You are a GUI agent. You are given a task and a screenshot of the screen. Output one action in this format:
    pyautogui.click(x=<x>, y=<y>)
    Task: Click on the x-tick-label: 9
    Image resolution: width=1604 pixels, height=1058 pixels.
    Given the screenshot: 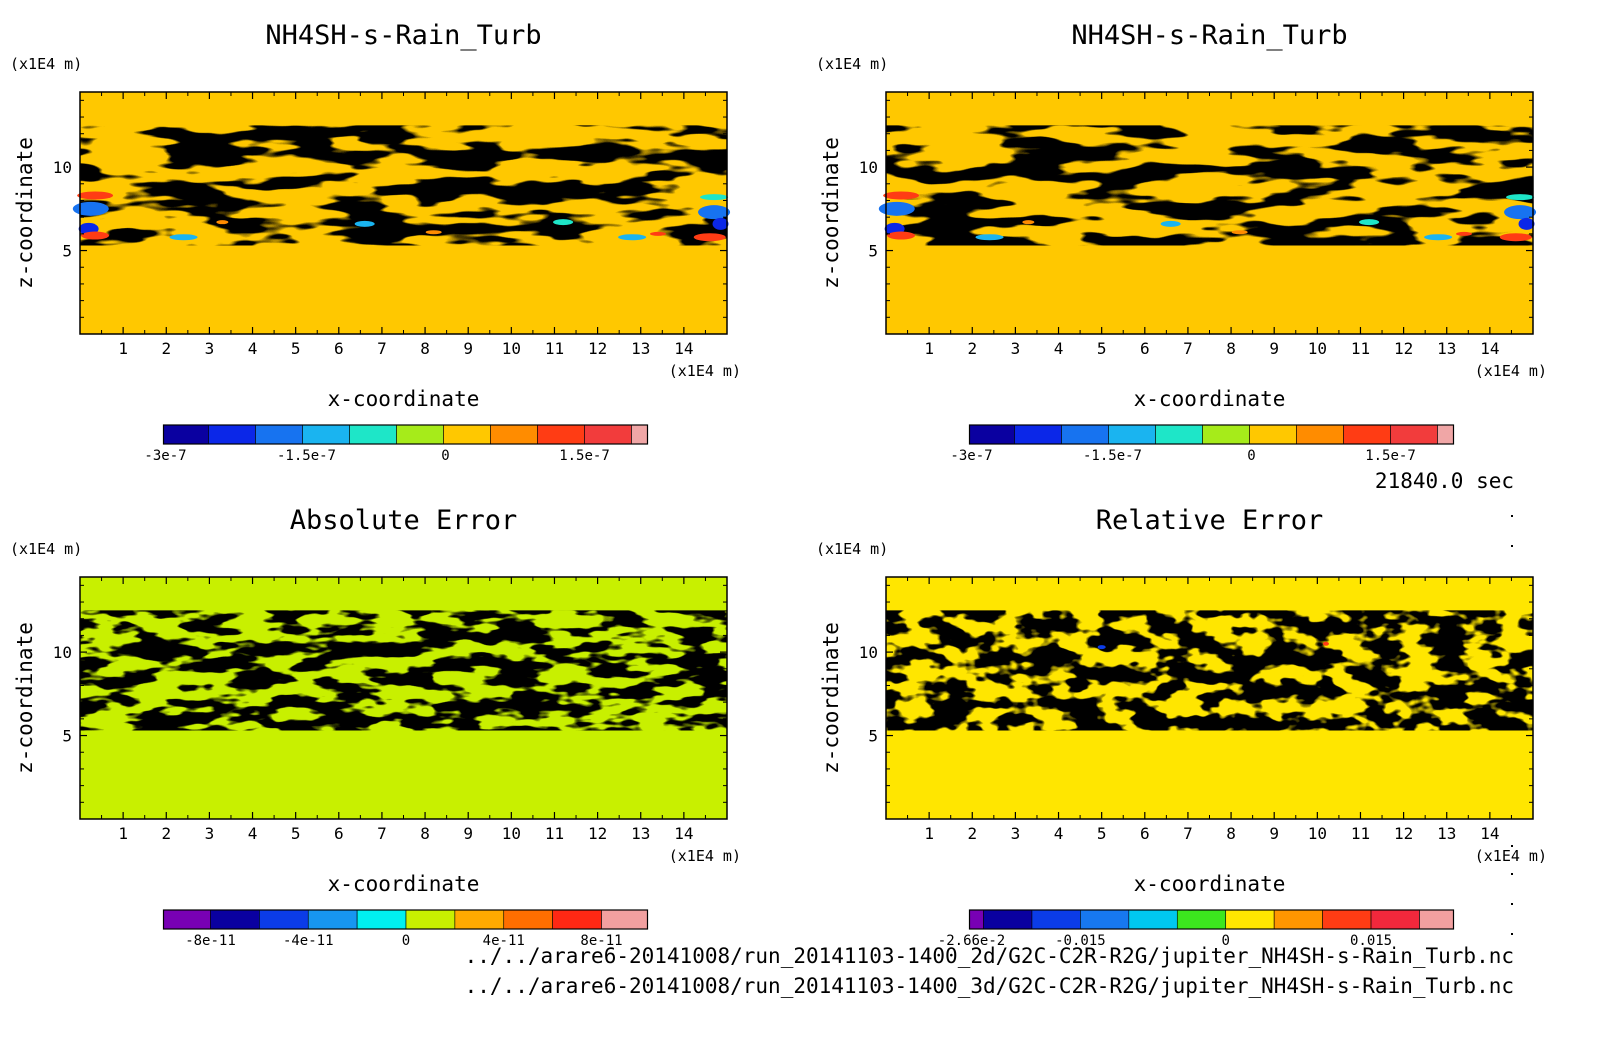 What is the action you would take?
    pyautogui.click(x=1274, y=833)
    